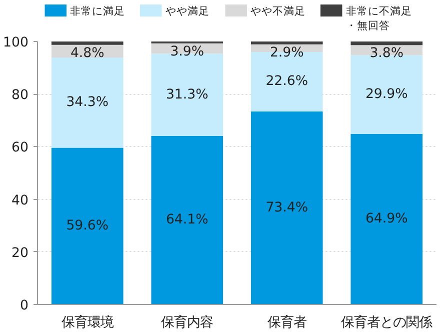  I want to click on y-tick-label: 80, so click(20, 96).